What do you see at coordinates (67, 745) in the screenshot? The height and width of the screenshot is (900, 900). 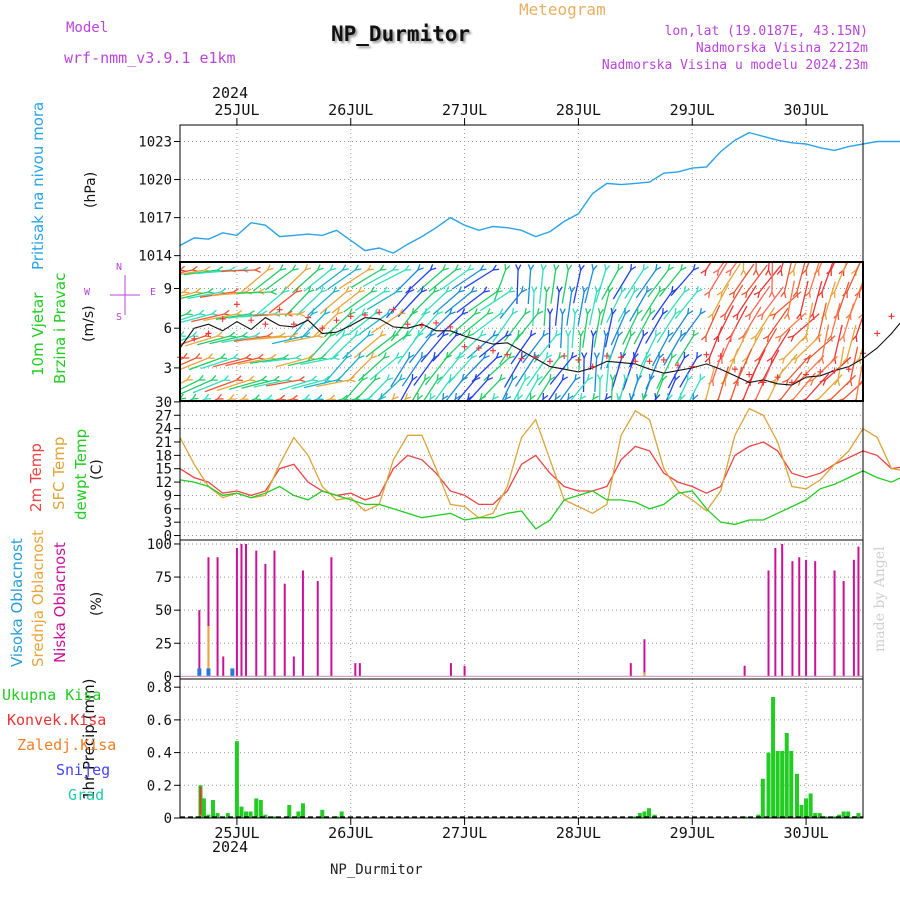 I see `legend-freezing-rain: Zaledj.Kisa` at bounding box center [67, 745].